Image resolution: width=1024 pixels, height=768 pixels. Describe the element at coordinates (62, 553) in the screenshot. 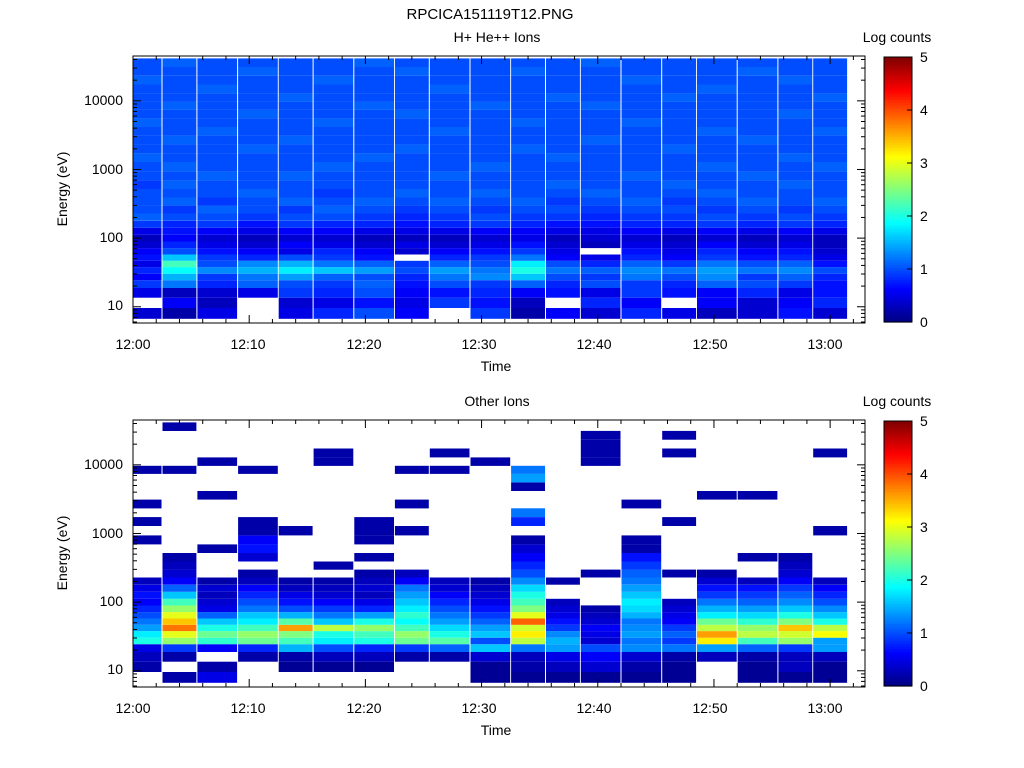

I see `y-axis-label-other-ions: Energy (eV)` at that location.